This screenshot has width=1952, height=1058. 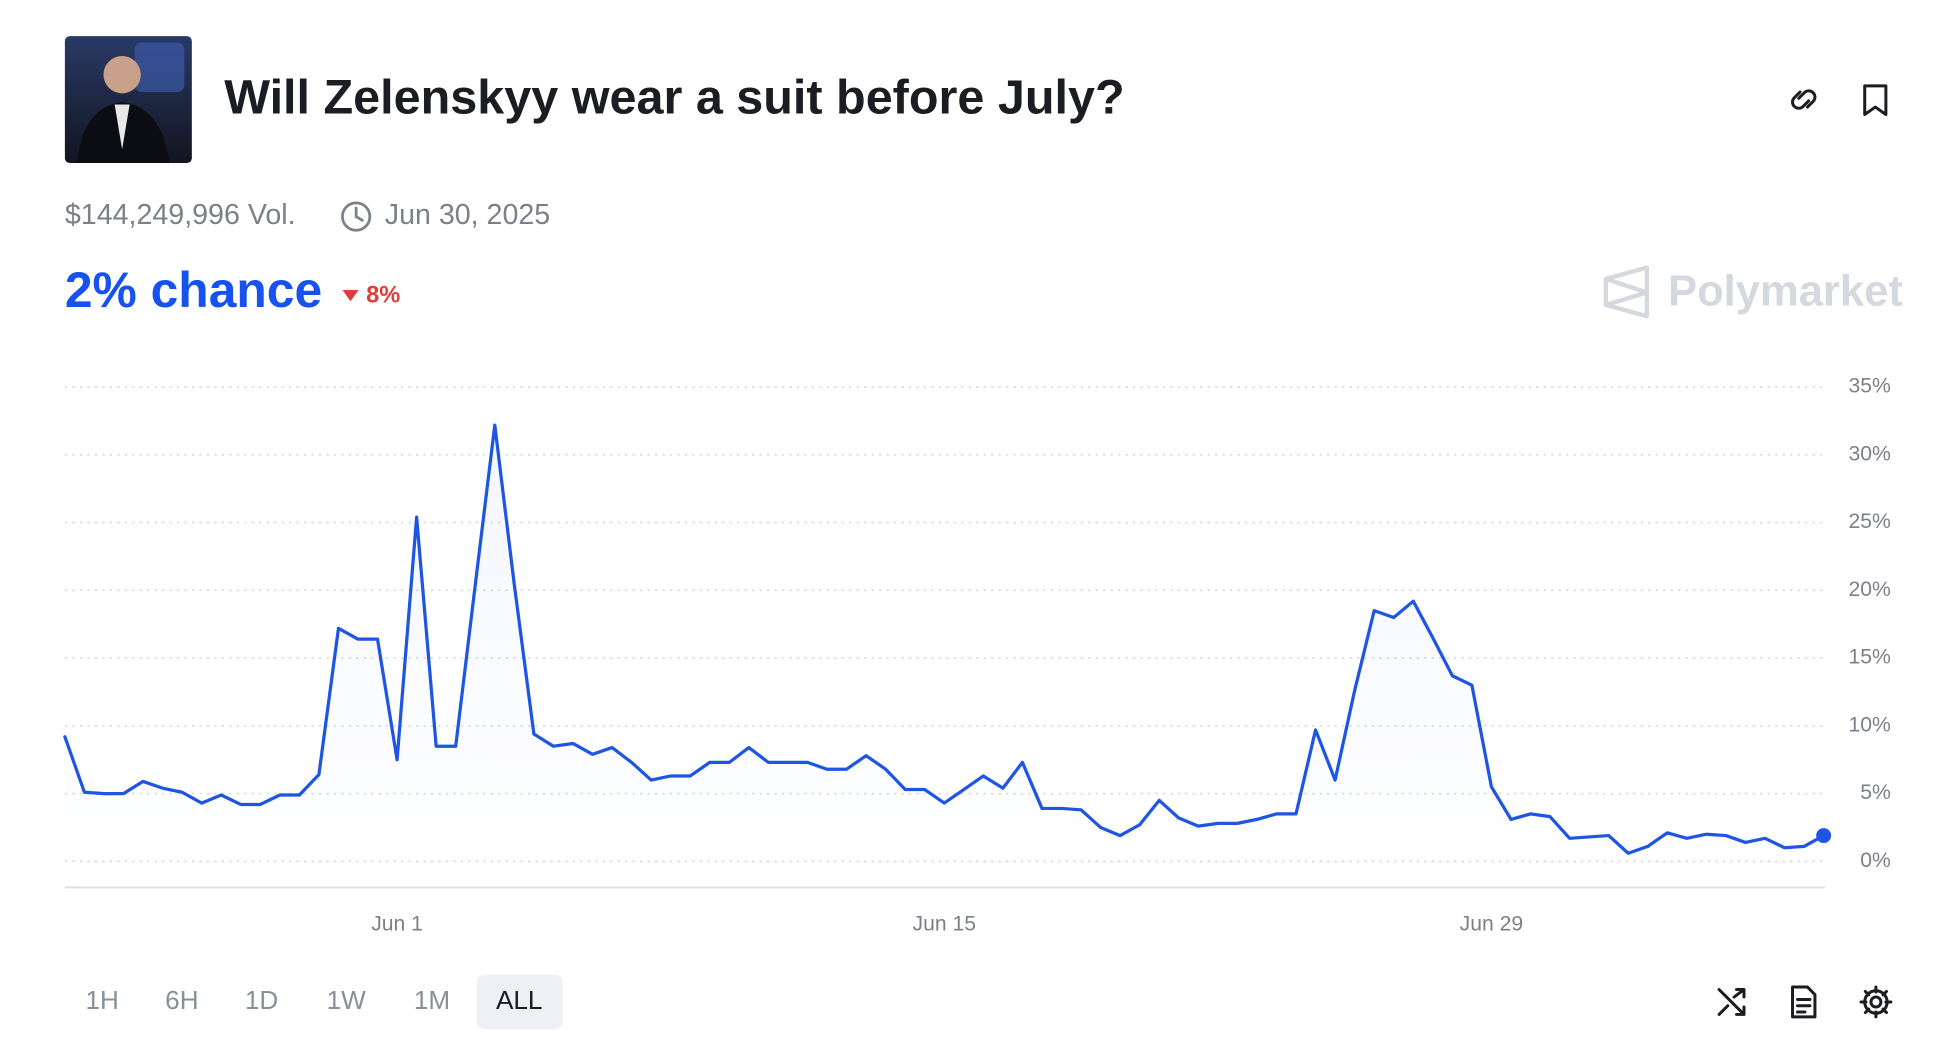 What do you see at coordinates (1870, 724) in the screenshot?
I see `y-tick-label: 10%` at bounding box center [1870, 724].